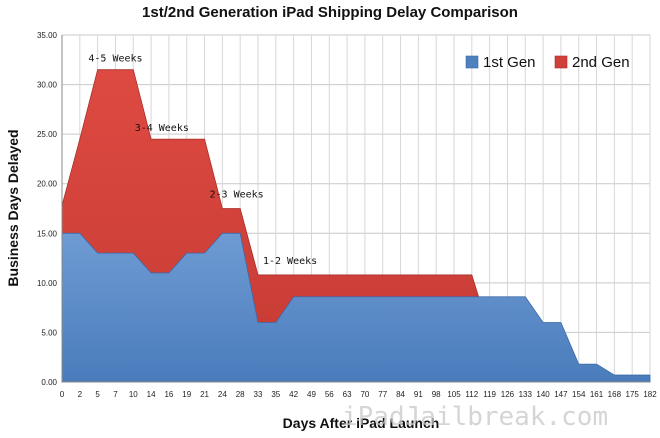  What do you see at coordinates (471, 394) in the screenshot?
I see `x-tick-label: 112` at bounding box center [471, 394].